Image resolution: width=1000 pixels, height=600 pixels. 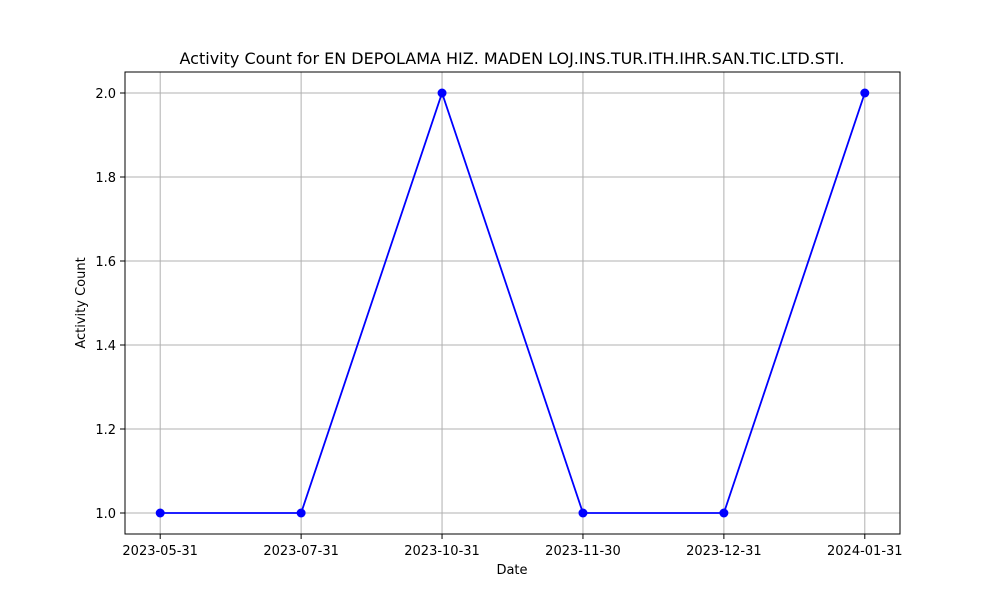 I want to click on y-tick-label: 1.4, so click(x=105, y=346).